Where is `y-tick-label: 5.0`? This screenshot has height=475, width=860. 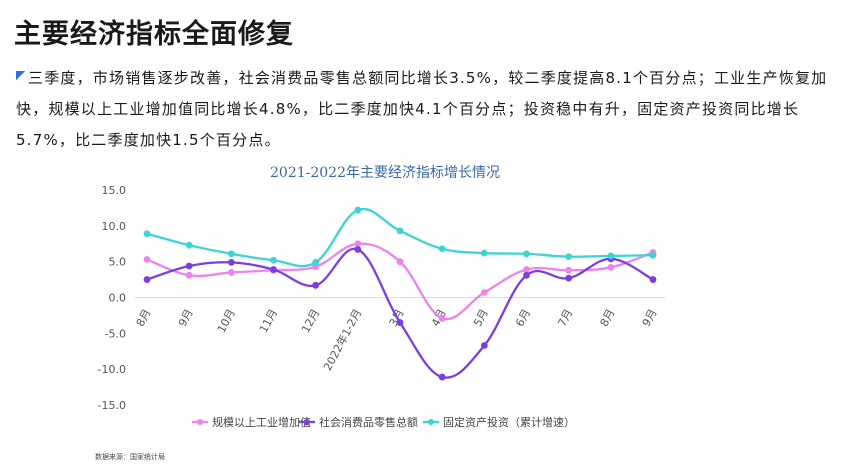
y-tick-label: 5.0 is located at coordinates (118, 262).